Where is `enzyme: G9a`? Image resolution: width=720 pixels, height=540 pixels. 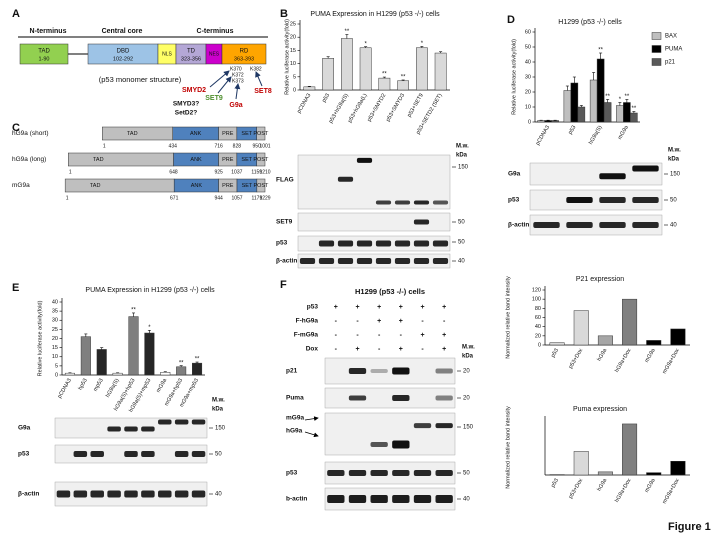
enzyme: G9a is located at coordinates (235, 105).